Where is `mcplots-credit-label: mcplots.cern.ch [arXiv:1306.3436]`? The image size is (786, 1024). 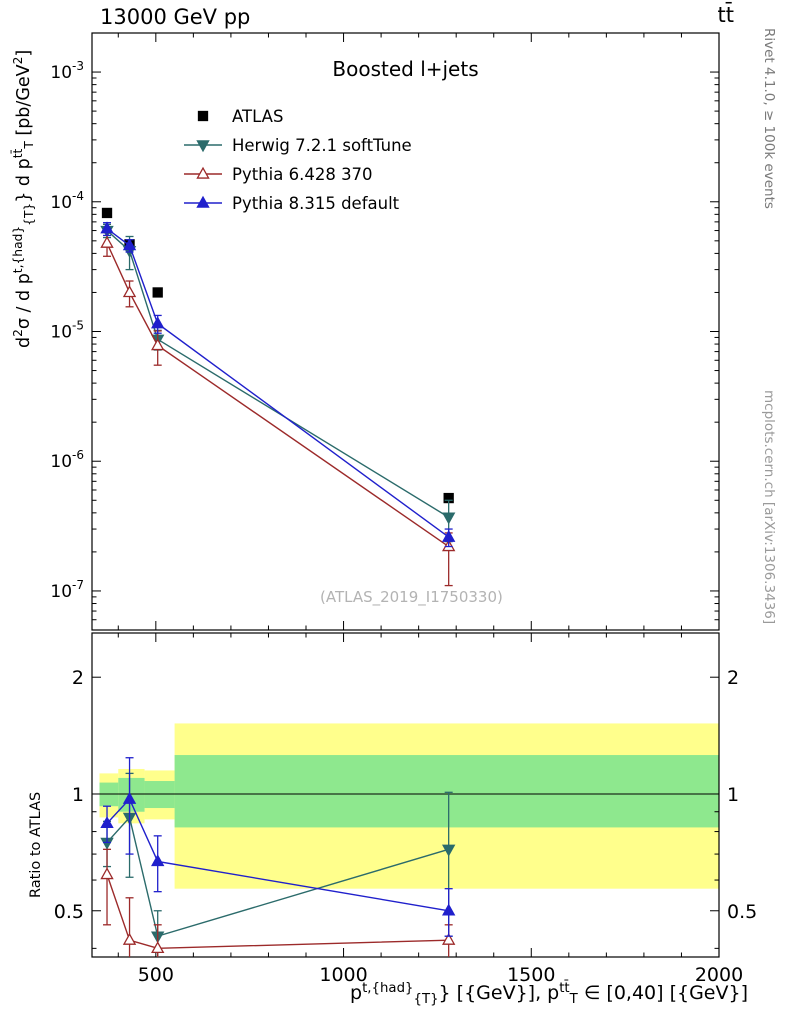 mcplots-credit-label: mcplots.cern.ch [arXiv:1306.3436] is located at coordinates (769, 507).